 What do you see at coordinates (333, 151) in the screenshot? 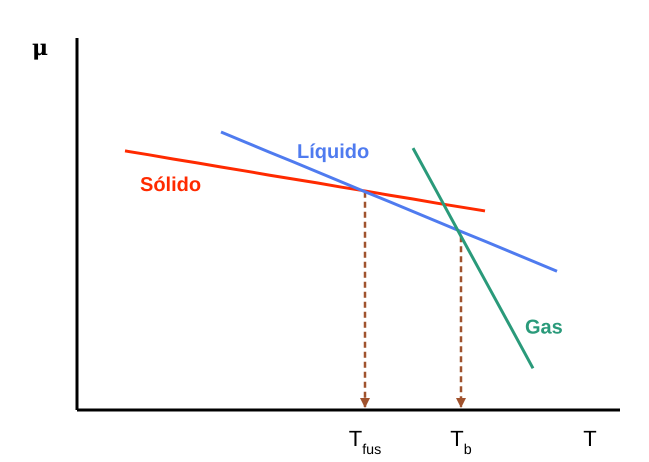
I see `series-label: Líquido` at bounding box center [333, 151].